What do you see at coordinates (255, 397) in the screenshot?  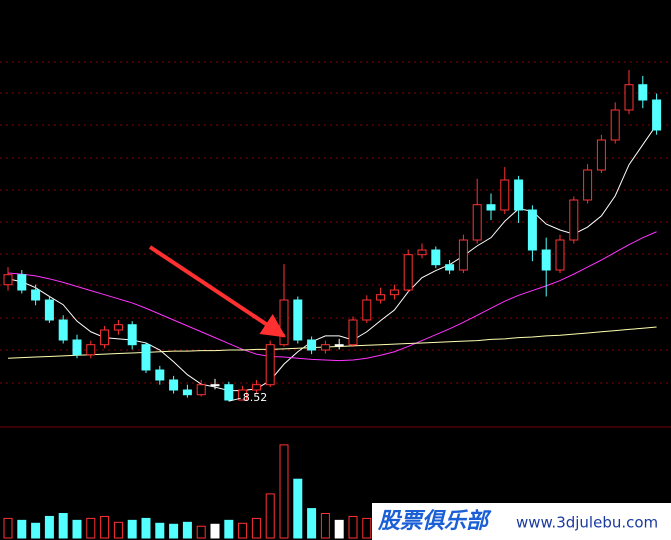 I see `low-label: 8.52` at bounding box center [255, 397].